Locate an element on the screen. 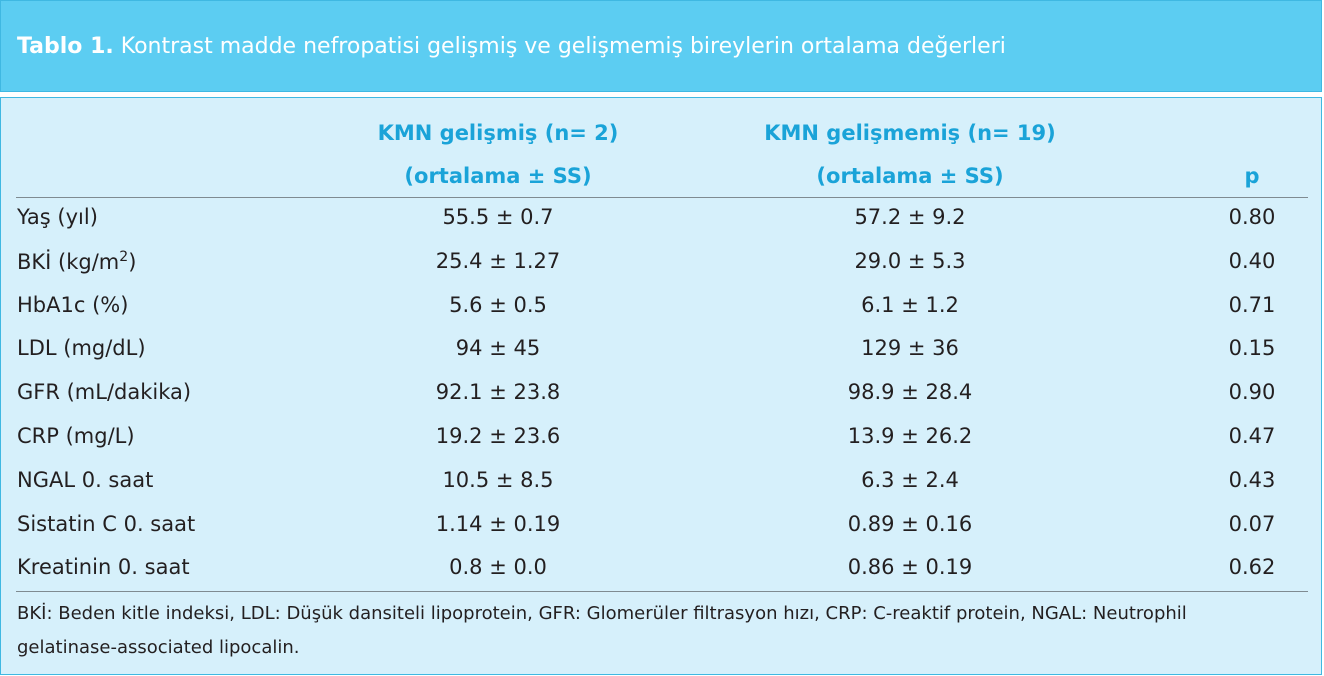 This screenshot has width=1324, height=676. value-cell: 10.5 ± 8.5 is located at coordinates (498, 479).